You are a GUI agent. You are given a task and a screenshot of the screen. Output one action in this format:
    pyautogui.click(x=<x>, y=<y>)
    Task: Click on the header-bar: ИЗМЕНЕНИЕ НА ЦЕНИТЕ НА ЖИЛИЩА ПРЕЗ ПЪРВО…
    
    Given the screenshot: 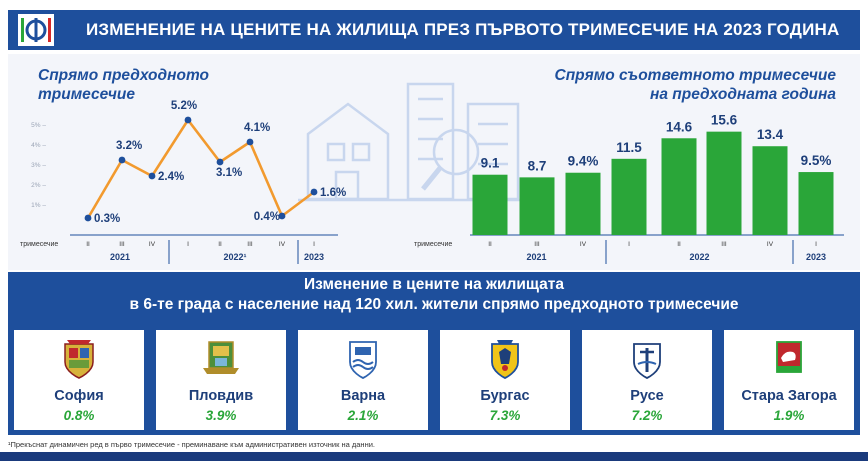 What is the action you would take?
    pyautogui.click(x=434, y=30)
    